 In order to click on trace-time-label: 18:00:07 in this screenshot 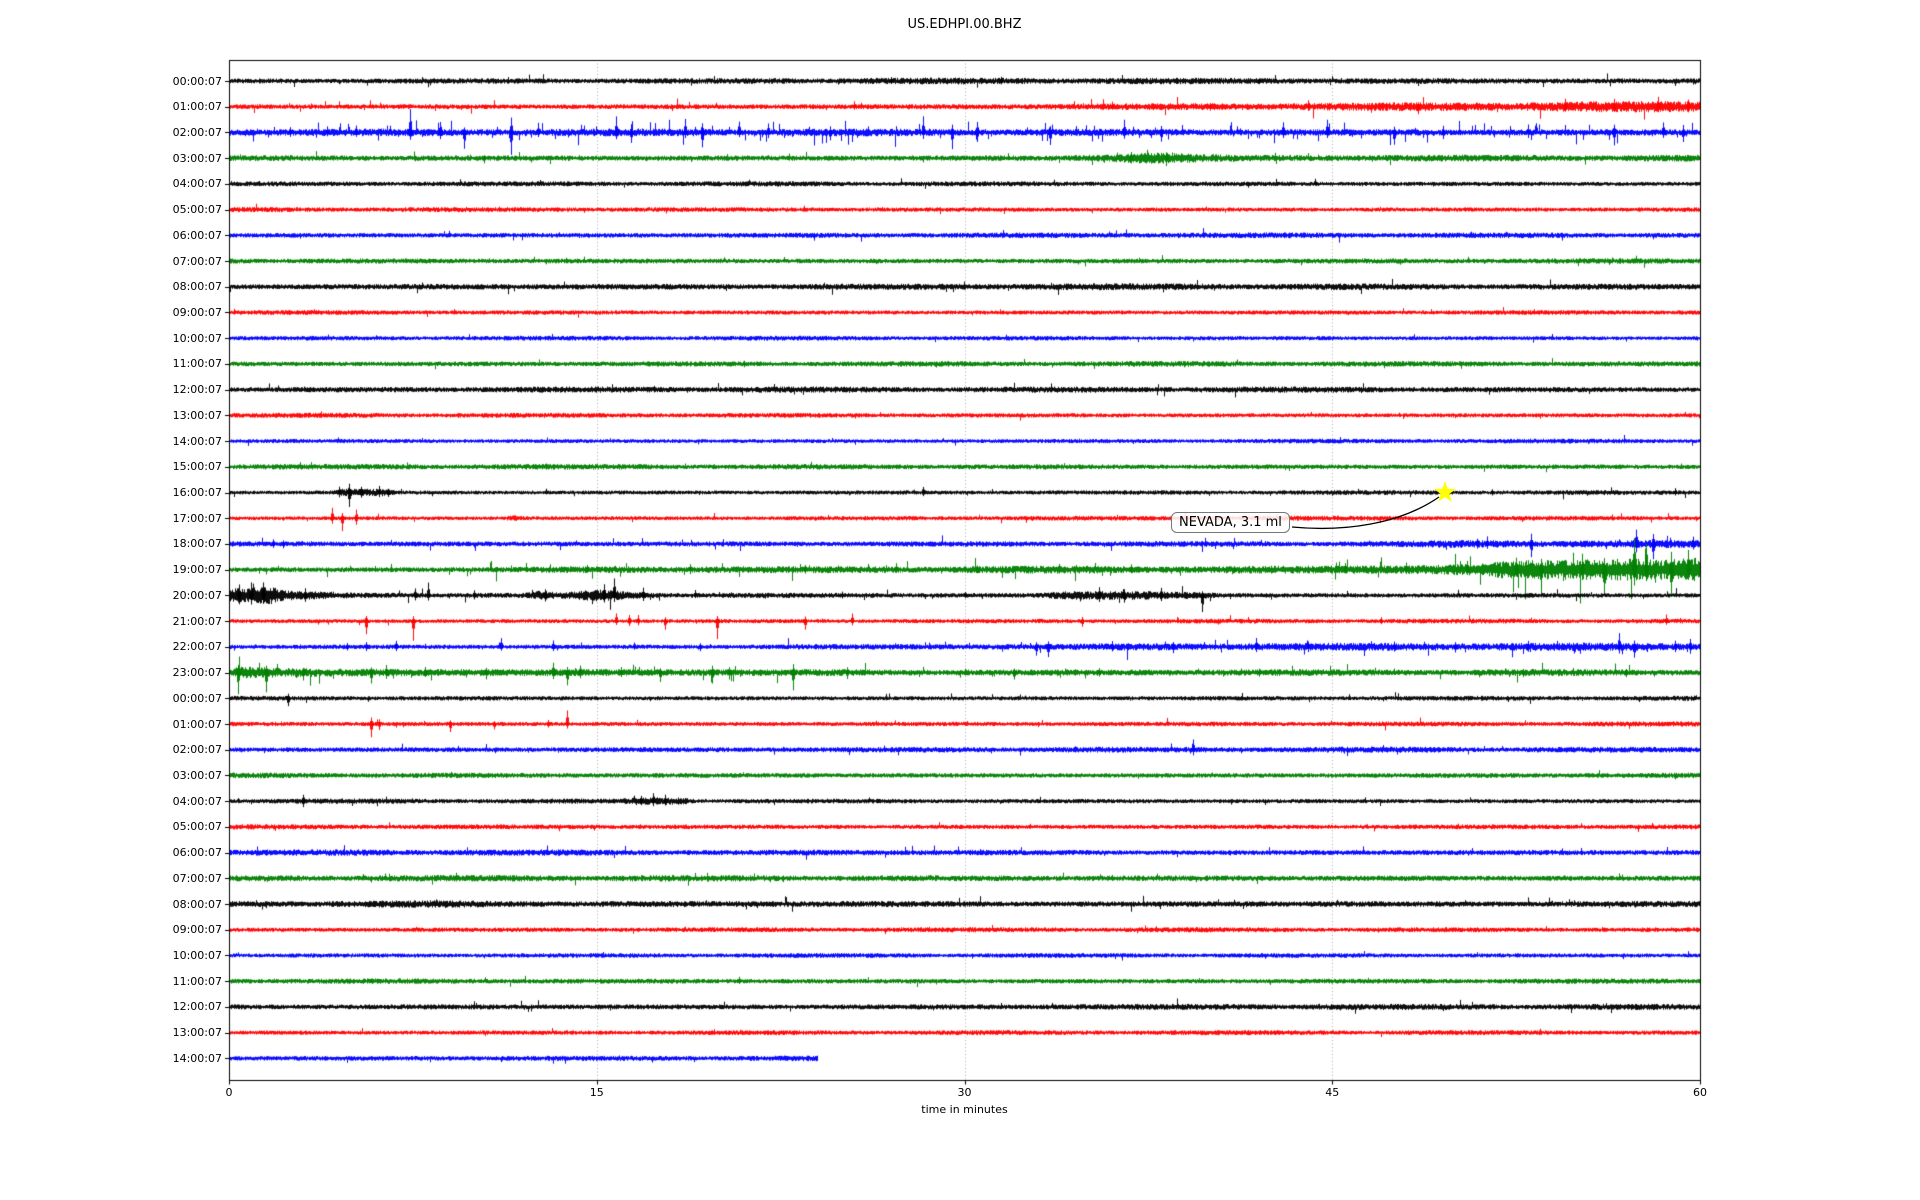, I will do `click(197, 544)`.